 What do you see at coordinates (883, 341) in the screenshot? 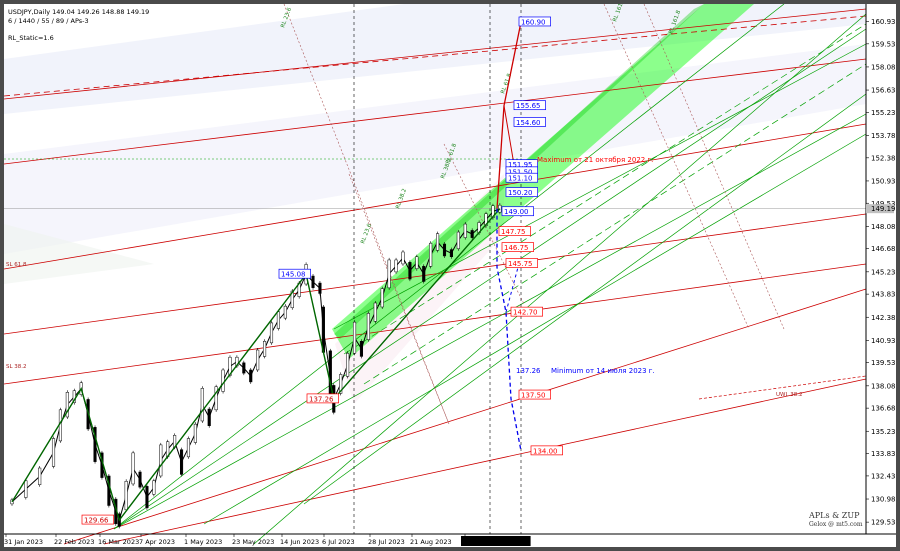
I see `y-tick-label: 140.93` at bounding box center [883, 341].